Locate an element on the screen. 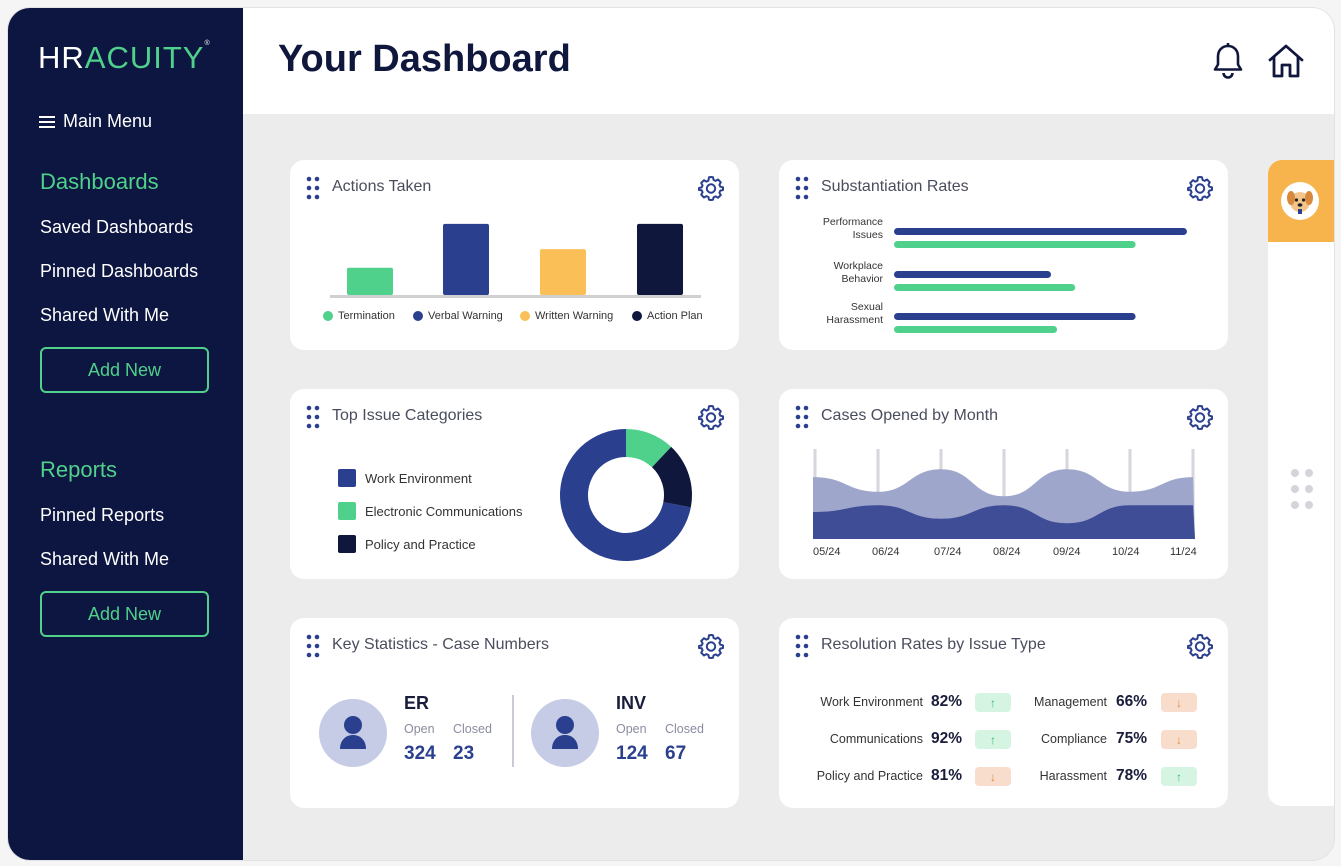 The image size is (1341, 866). page-title: Your Dashboard is located at coordinates (424, 59).